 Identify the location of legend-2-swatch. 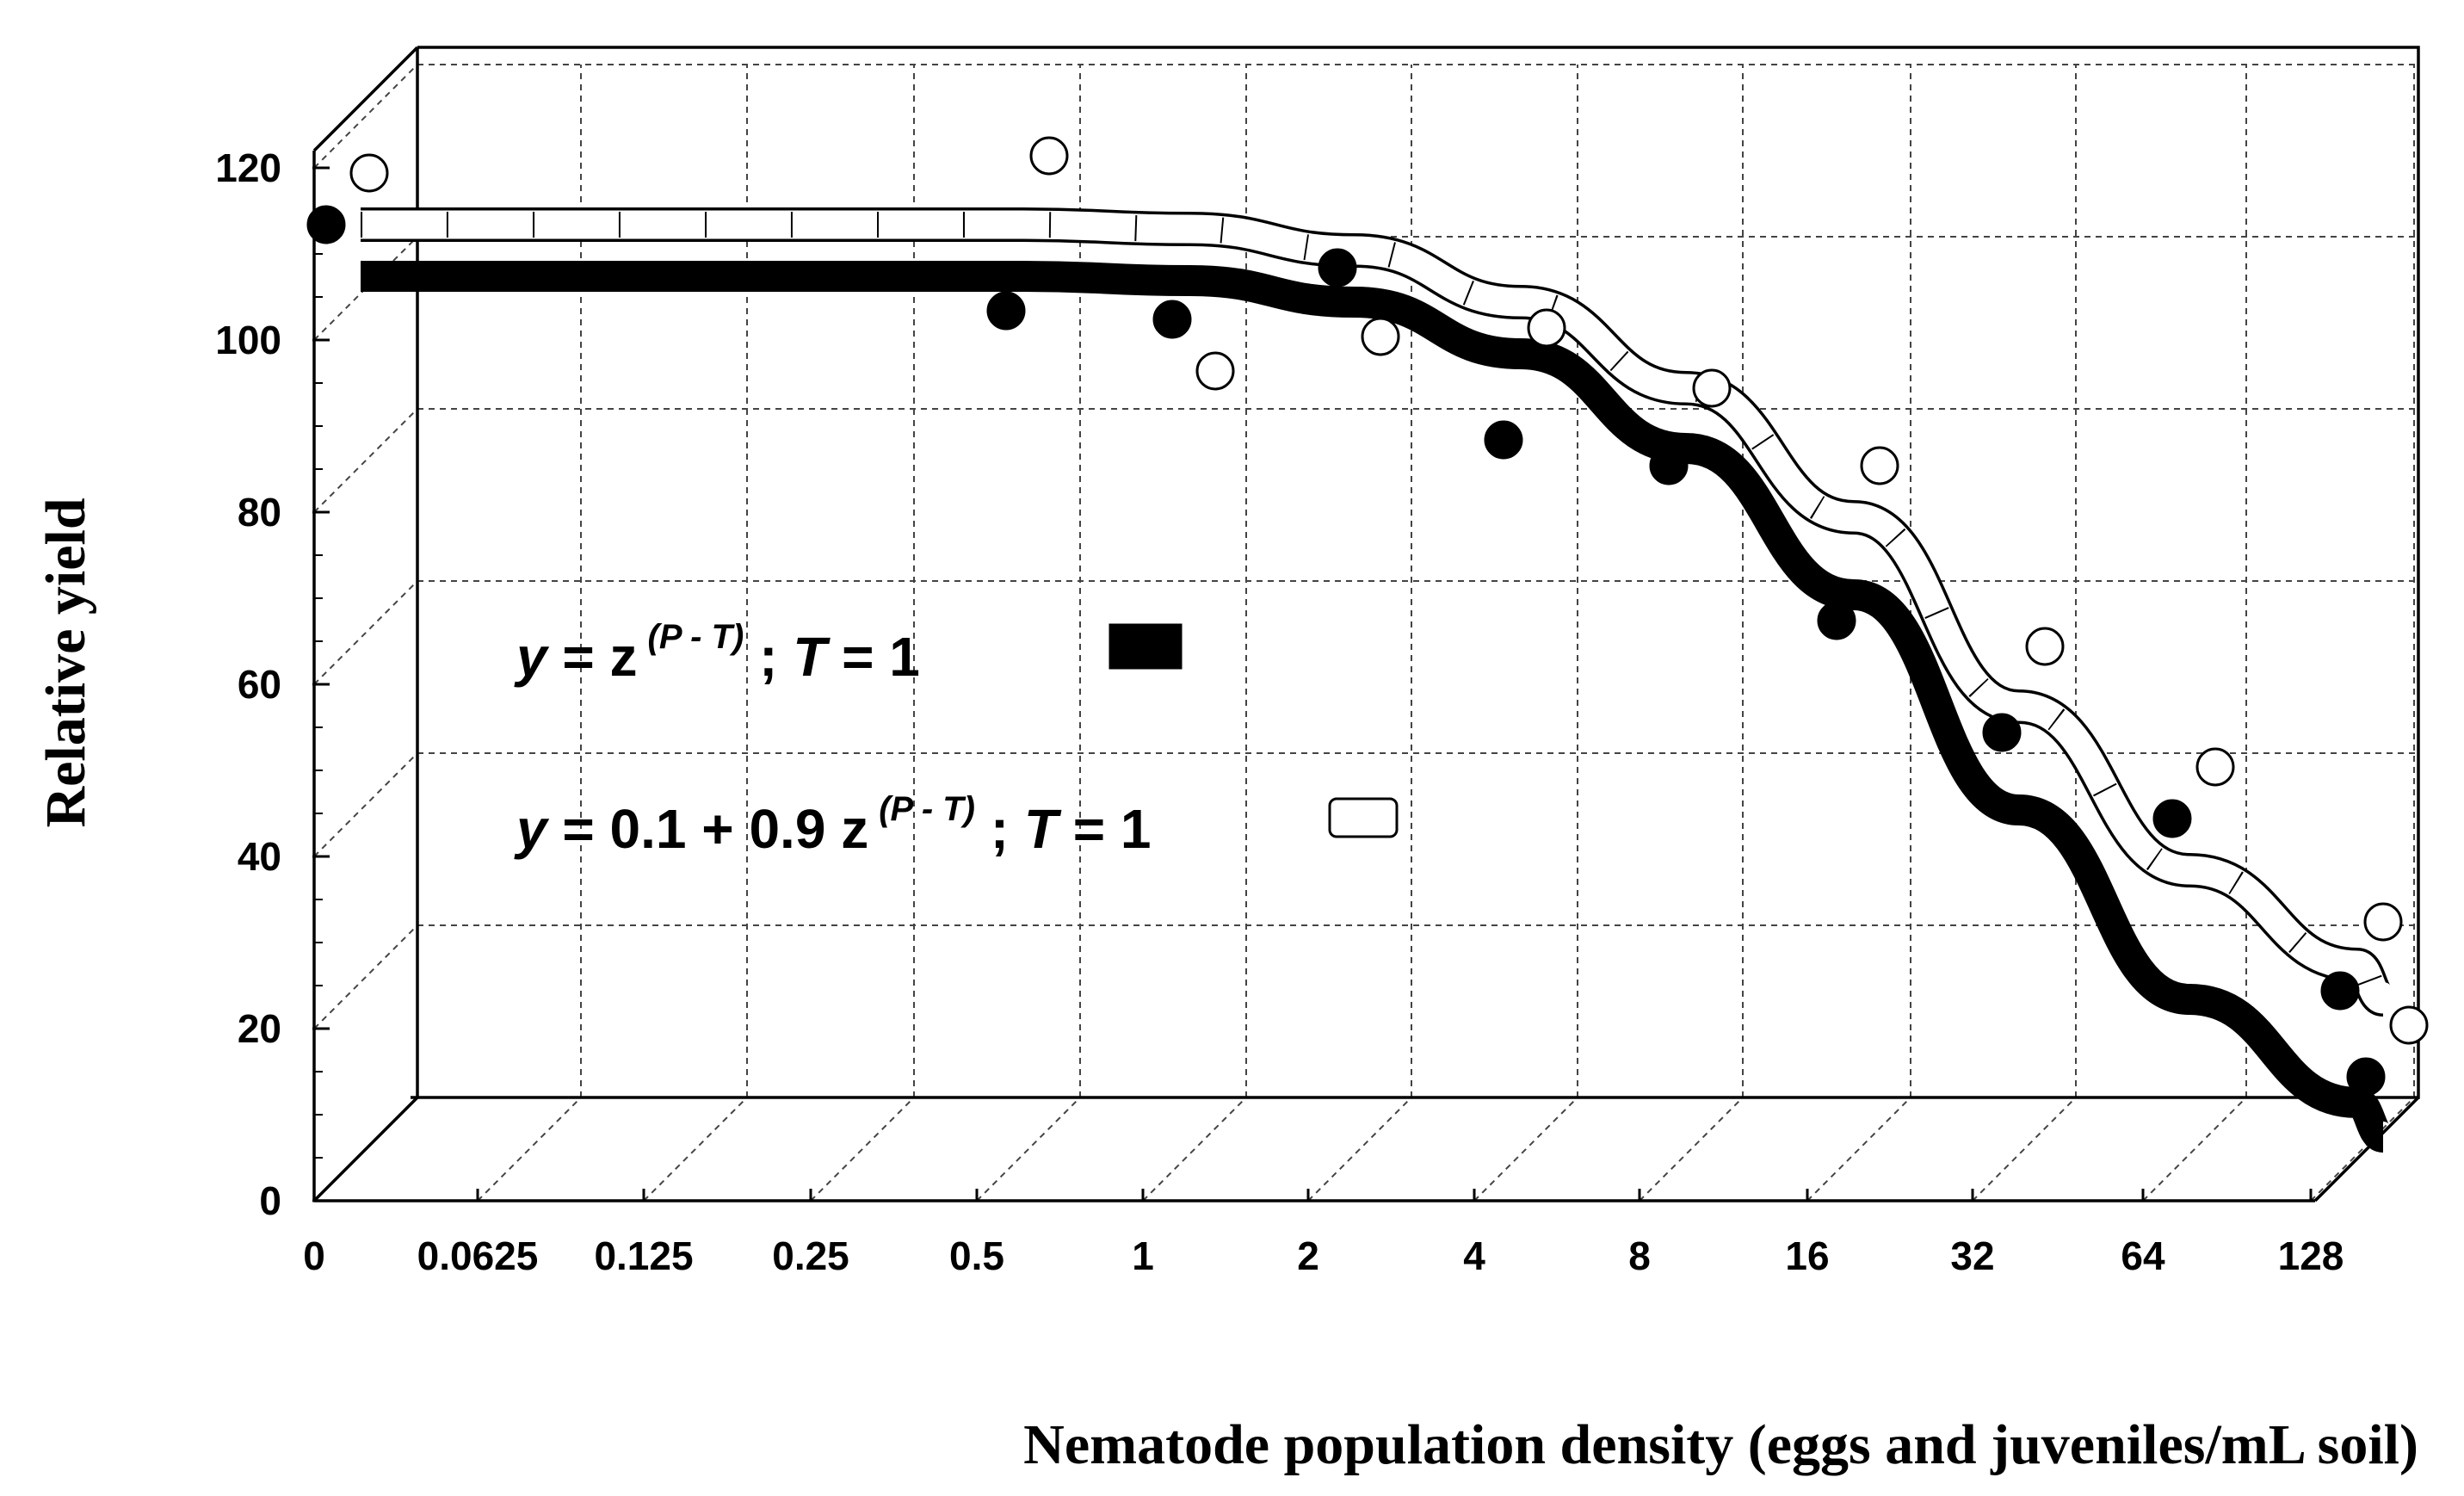
(1363, 818).